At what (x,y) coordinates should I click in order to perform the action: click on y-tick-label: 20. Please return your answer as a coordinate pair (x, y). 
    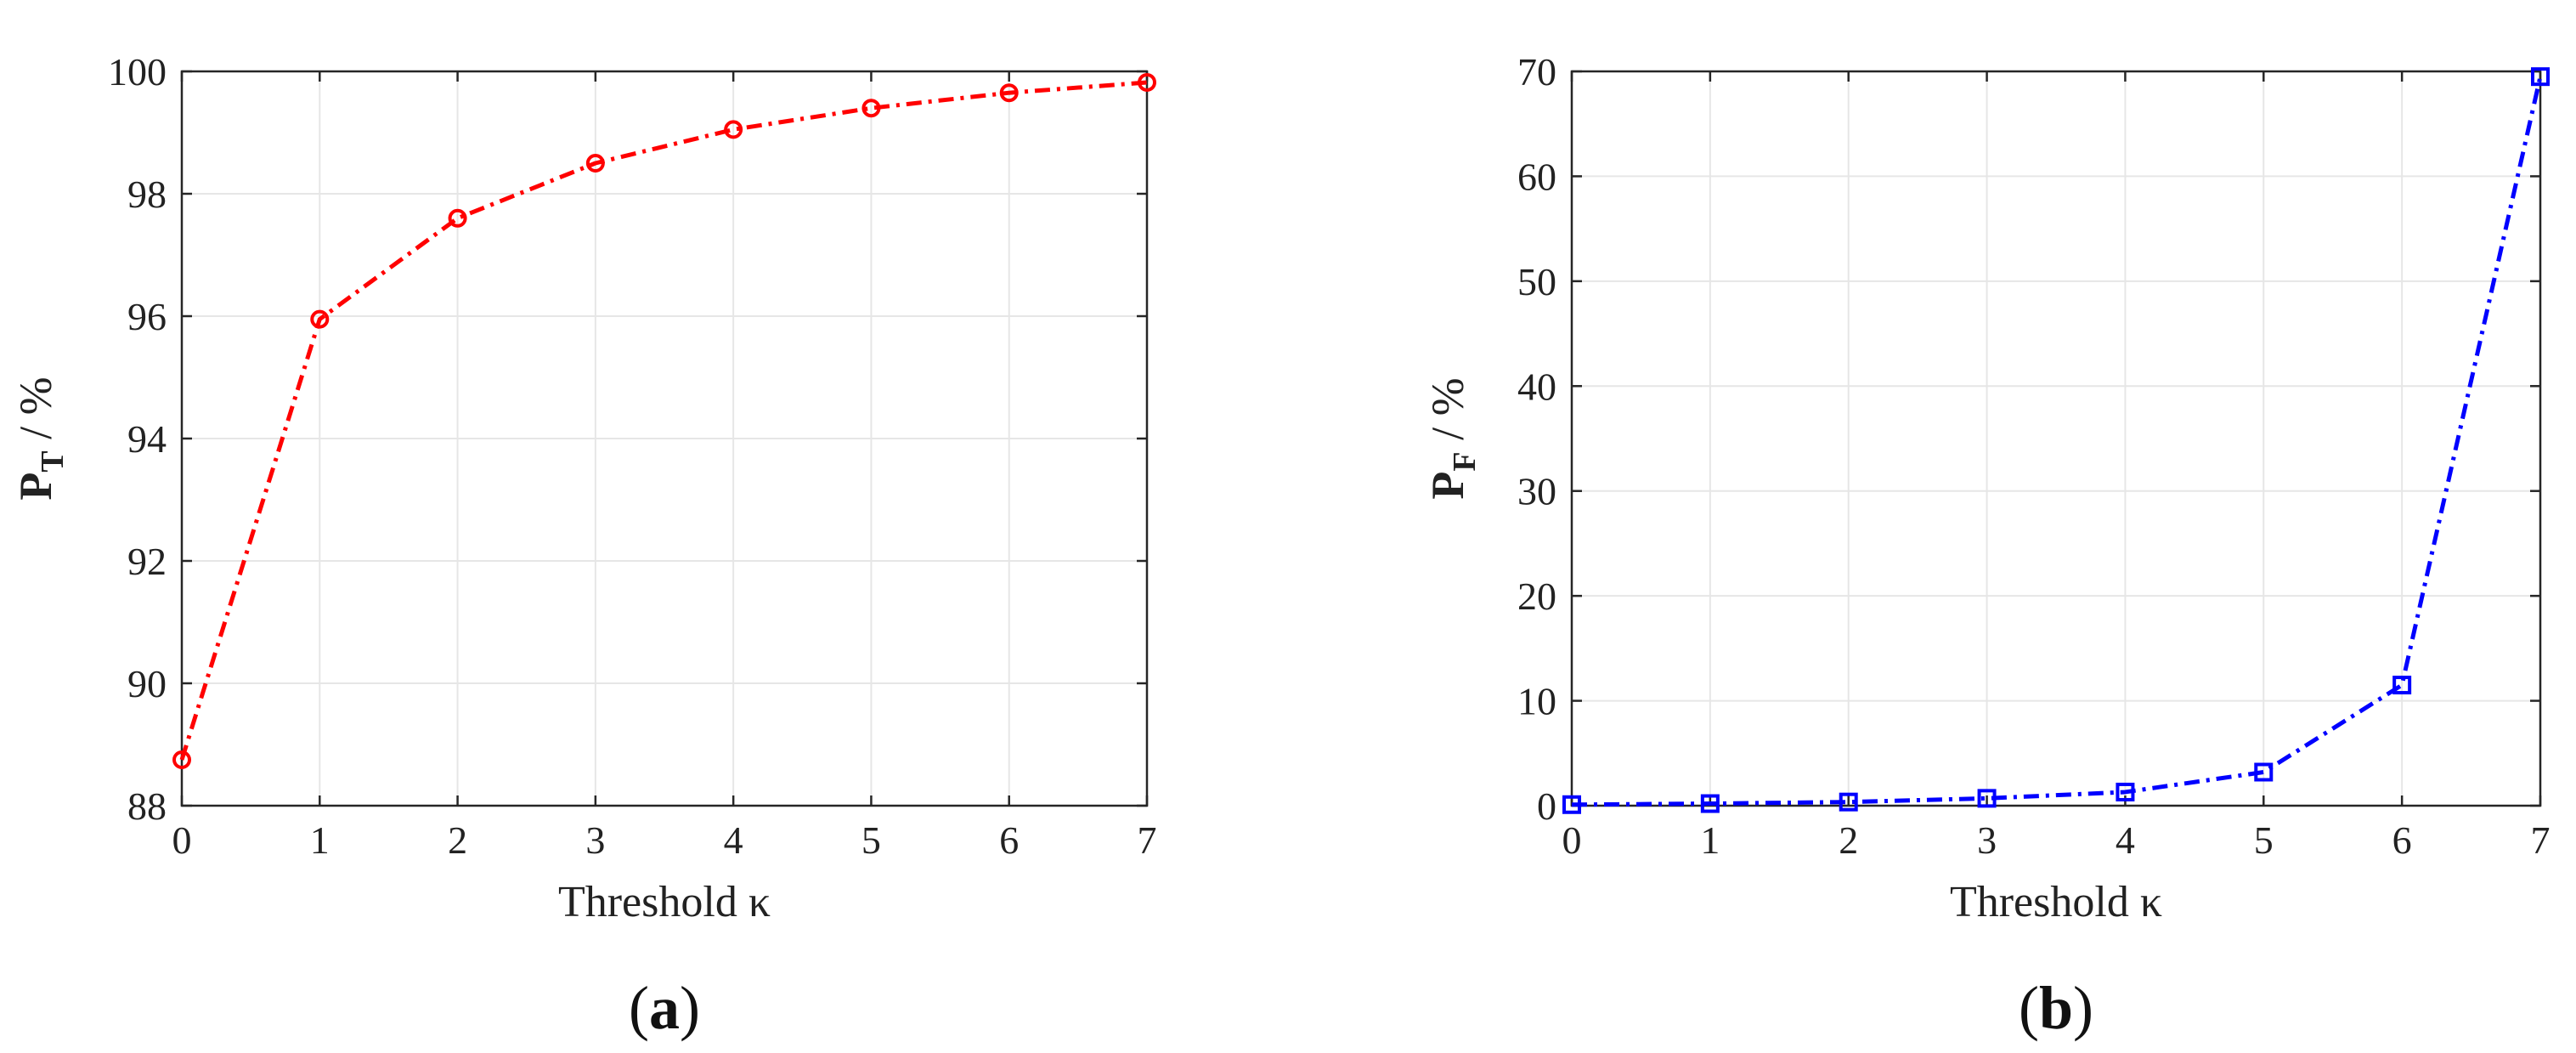
    Looking at the image, I should click on (1536, 596).